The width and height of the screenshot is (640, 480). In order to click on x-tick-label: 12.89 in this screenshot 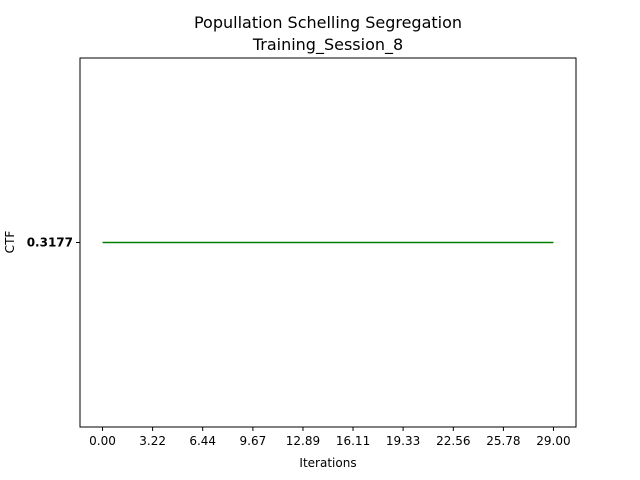, I will do `click(303, 441)`.